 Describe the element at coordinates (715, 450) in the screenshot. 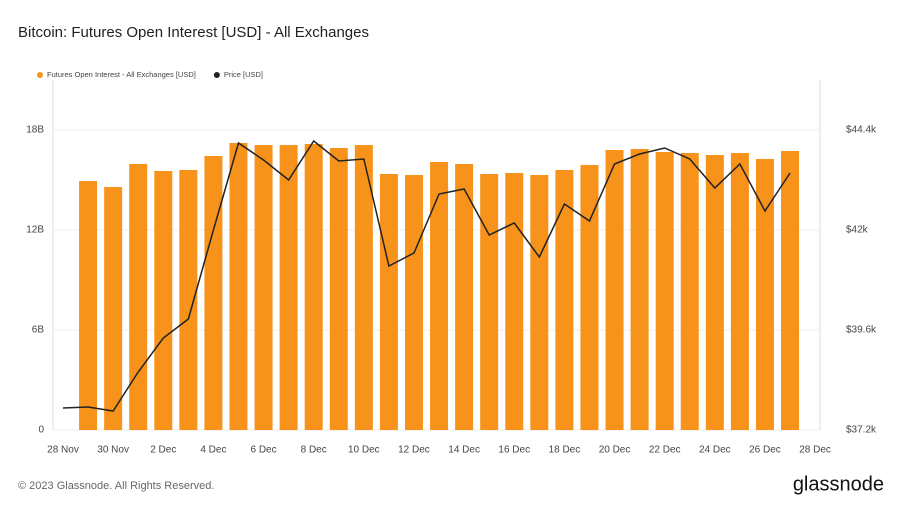

I see `x-tick-label: 24 Dec` at that location.